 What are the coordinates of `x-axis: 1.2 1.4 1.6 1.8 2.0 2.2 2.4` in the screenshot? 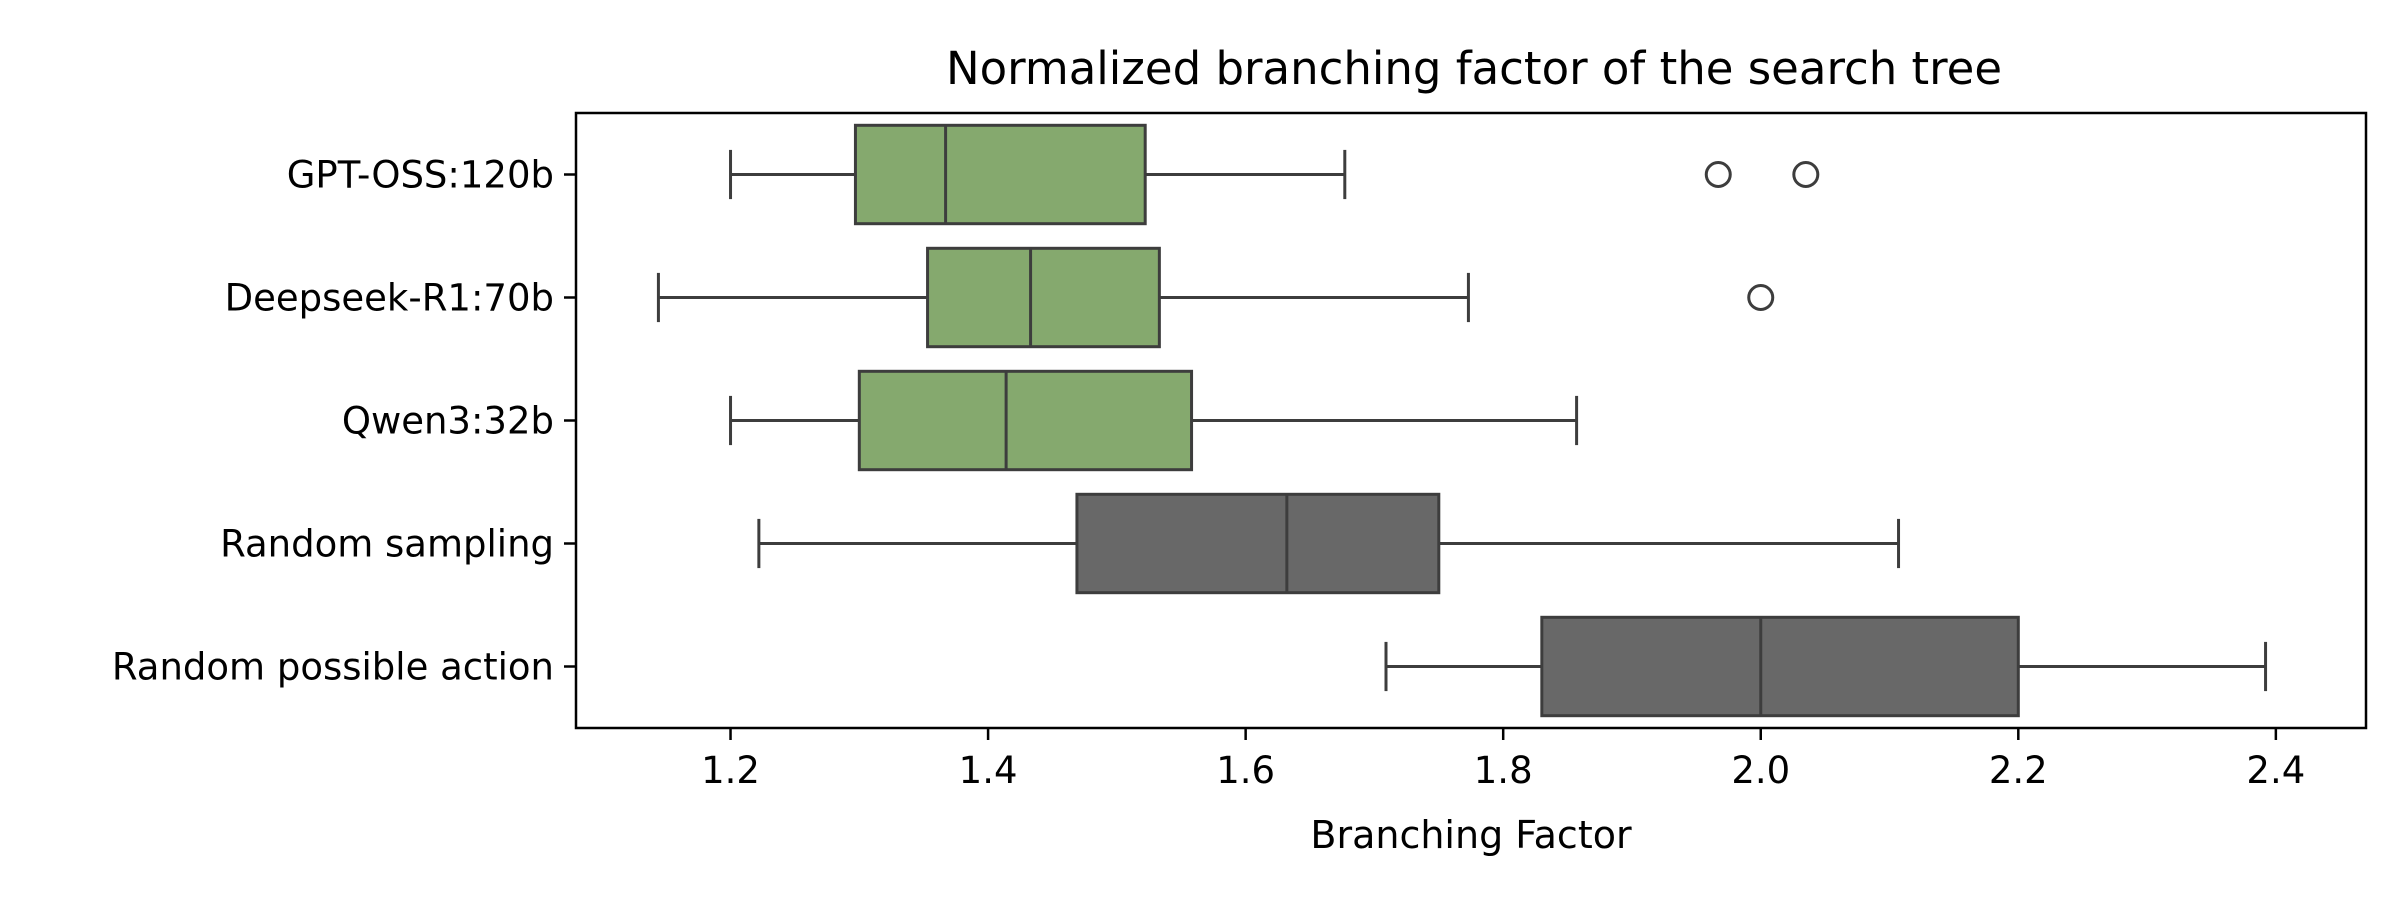 It's located at (1503, 760).